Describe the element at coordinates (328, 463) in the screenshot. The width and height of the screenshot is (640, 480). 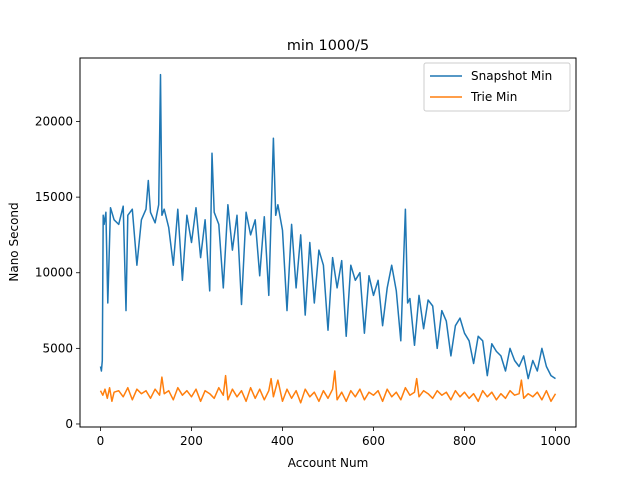
I see `x-axis-label: Account Num` at that location.